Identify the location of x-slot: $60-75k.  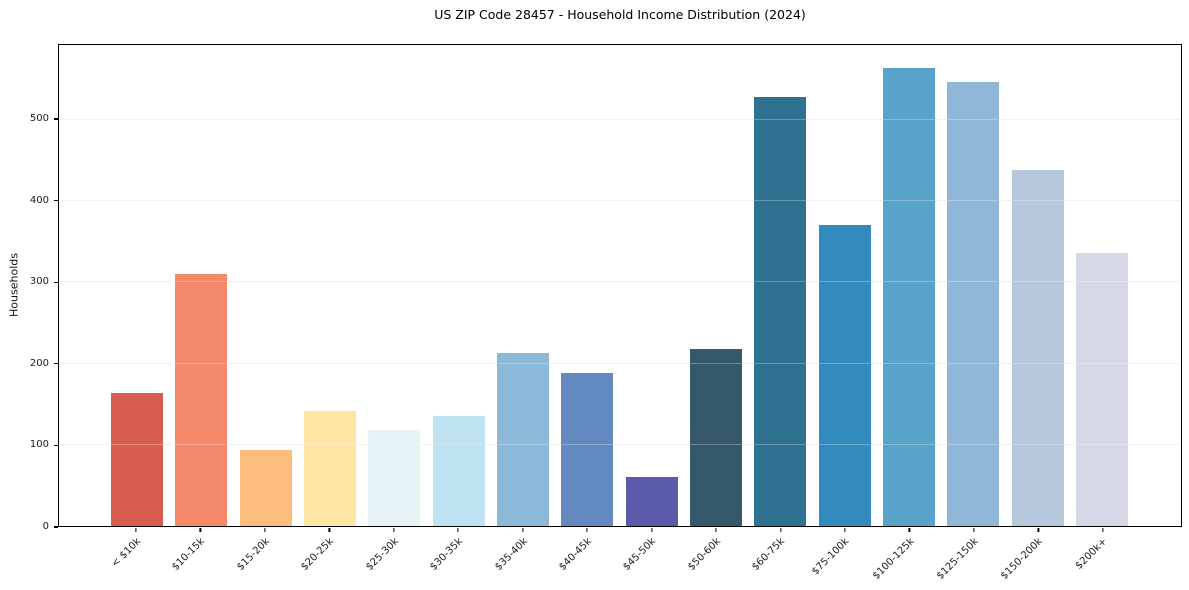
(781, 558).